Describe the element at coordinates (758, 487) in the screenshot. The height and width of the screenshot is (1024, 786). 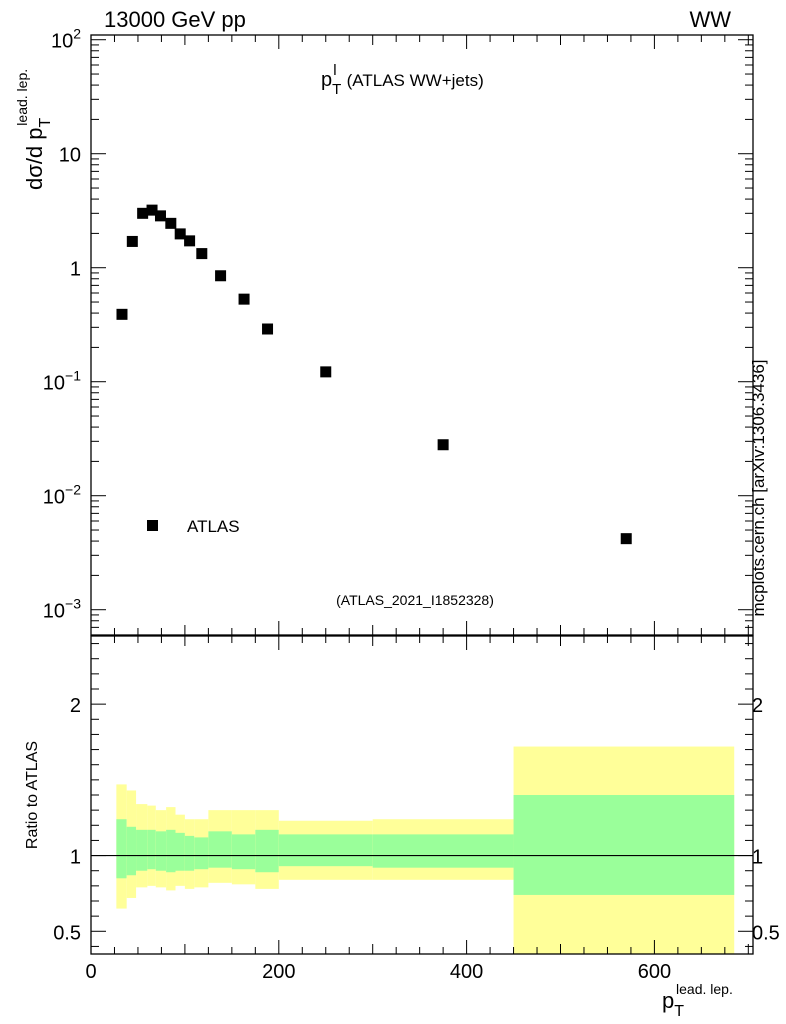
I see `side-note: mcplots.cern.ch [arXiv:1306.3436]` at that location.